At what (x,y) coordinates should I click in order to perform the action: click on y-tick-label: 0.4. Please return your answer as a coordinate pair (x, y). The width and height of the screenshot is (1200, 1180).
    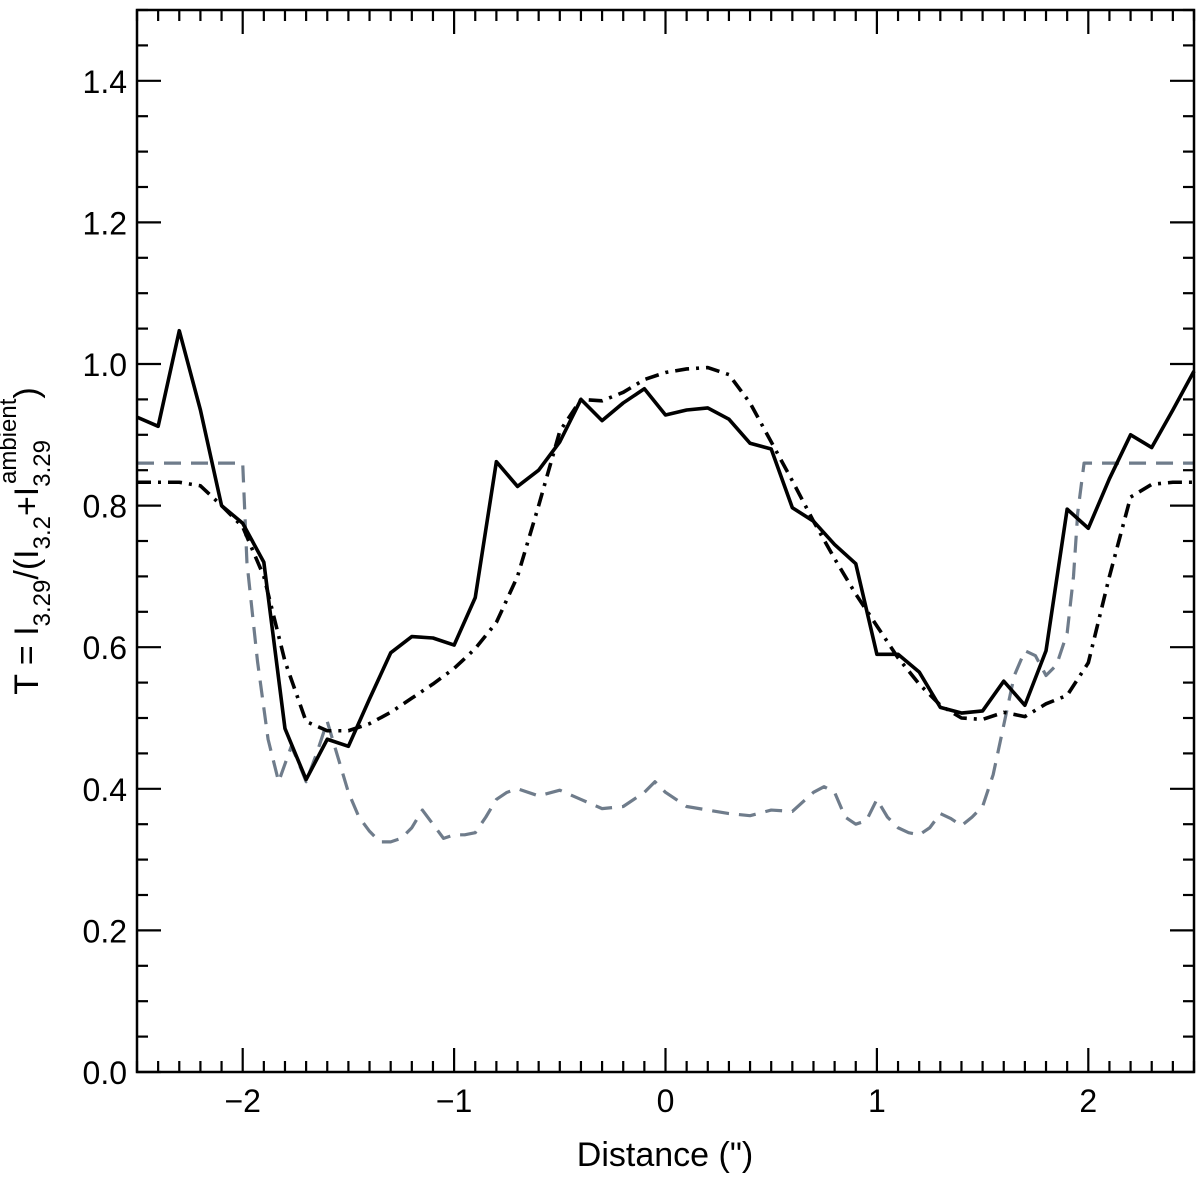
    Looking at the image, I should click on (105, 790).